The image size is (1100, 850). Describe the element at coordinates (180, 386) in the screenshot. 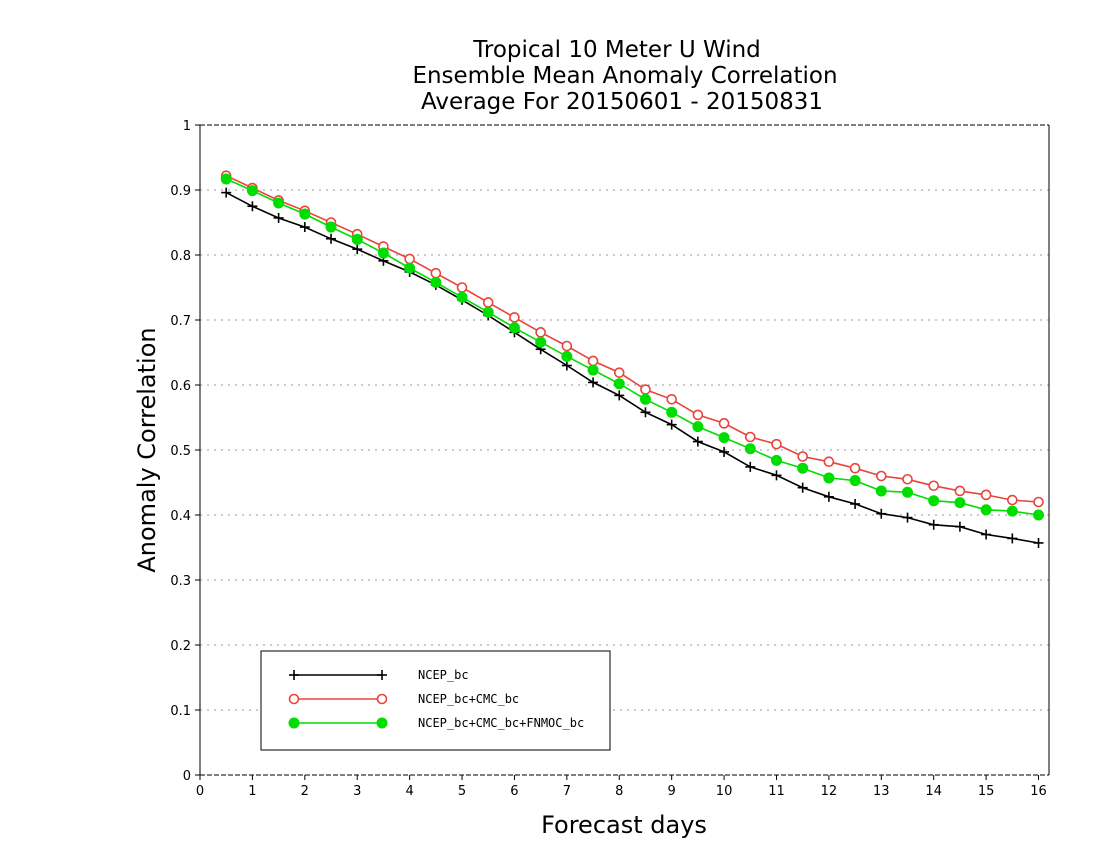

I see `y-tick-label: 0.6` at that location.